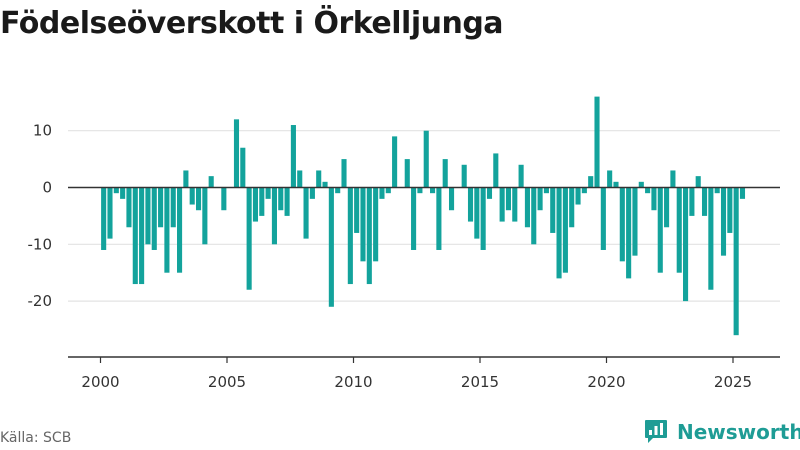 This screenshot has width=800, height=450. I want to click on chart-title: Födelseöverskott i Örkelljunga, so click(252, 23).